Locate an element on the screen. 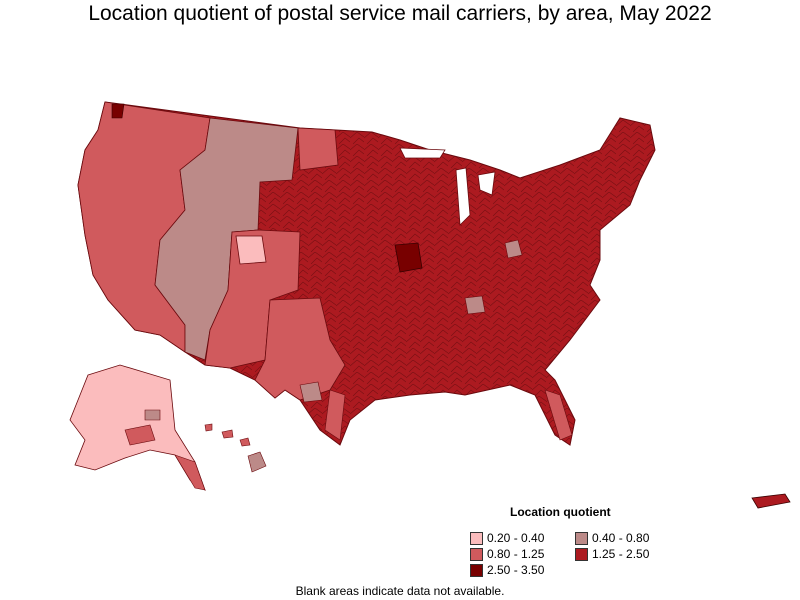 The image size is (800, 600). denver-low-area is located at coordinates (251, 250).